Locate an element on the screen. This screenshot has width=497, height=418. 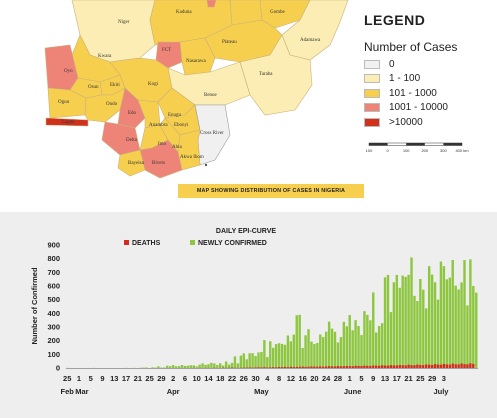
state-label: Cross River is located at coordinates (212, 133).